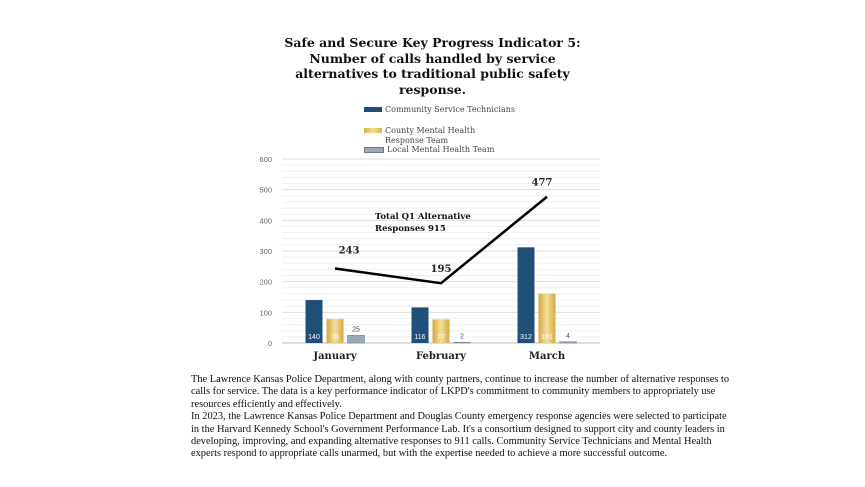 Image resolution: width=865 pixels, height=487 pixels. I want to click on legend-item-local: Local Mental Health Team, so click(444, 150).